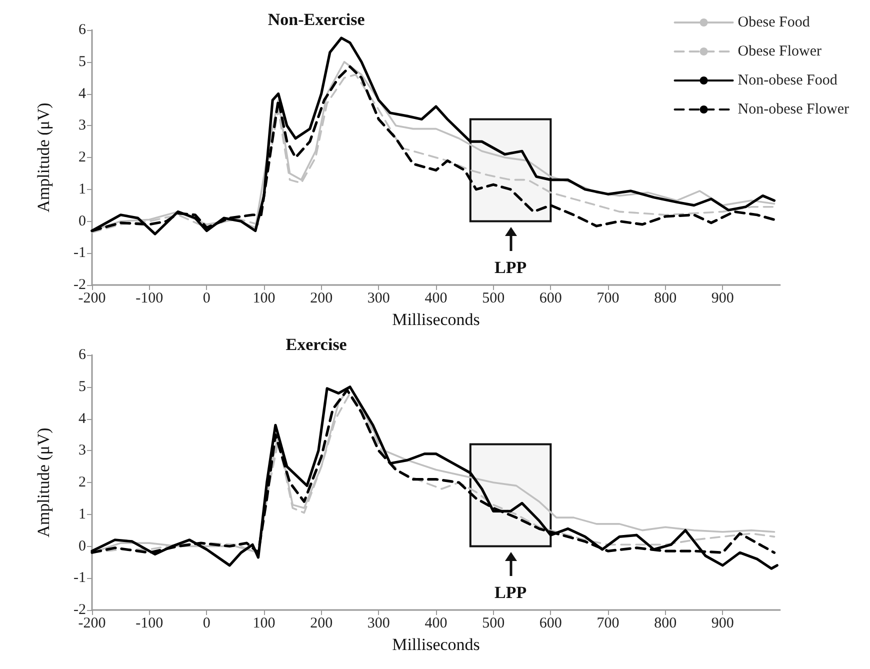 The height and width of the screenshot is (669, 870). Describe the element at coordinates (510, 592) in the screenshot. I see `legend-label: LPP` at that location.